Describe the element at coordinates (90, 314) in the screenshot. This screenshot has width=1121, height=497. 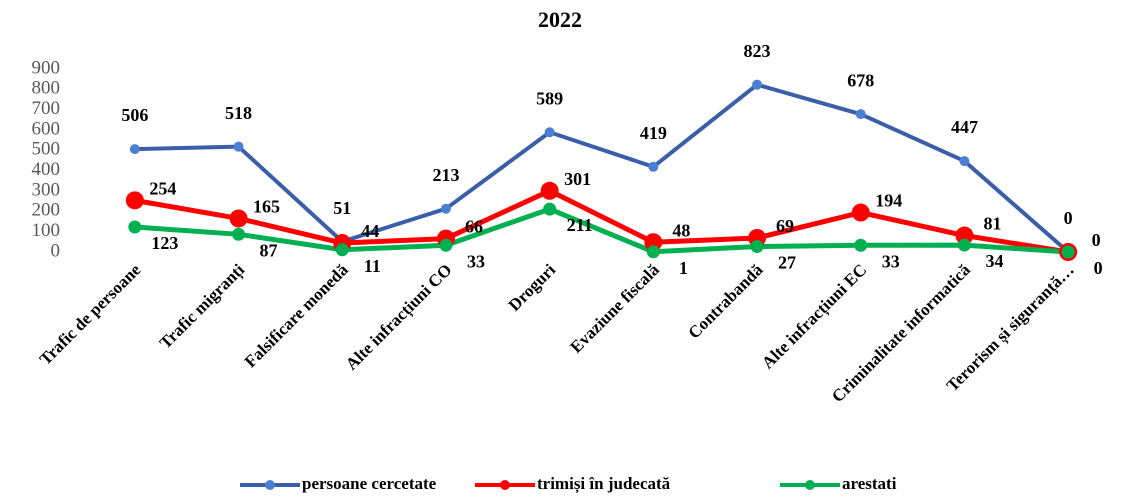
I see `x-tick-label: Trafic de persoane` at that location.